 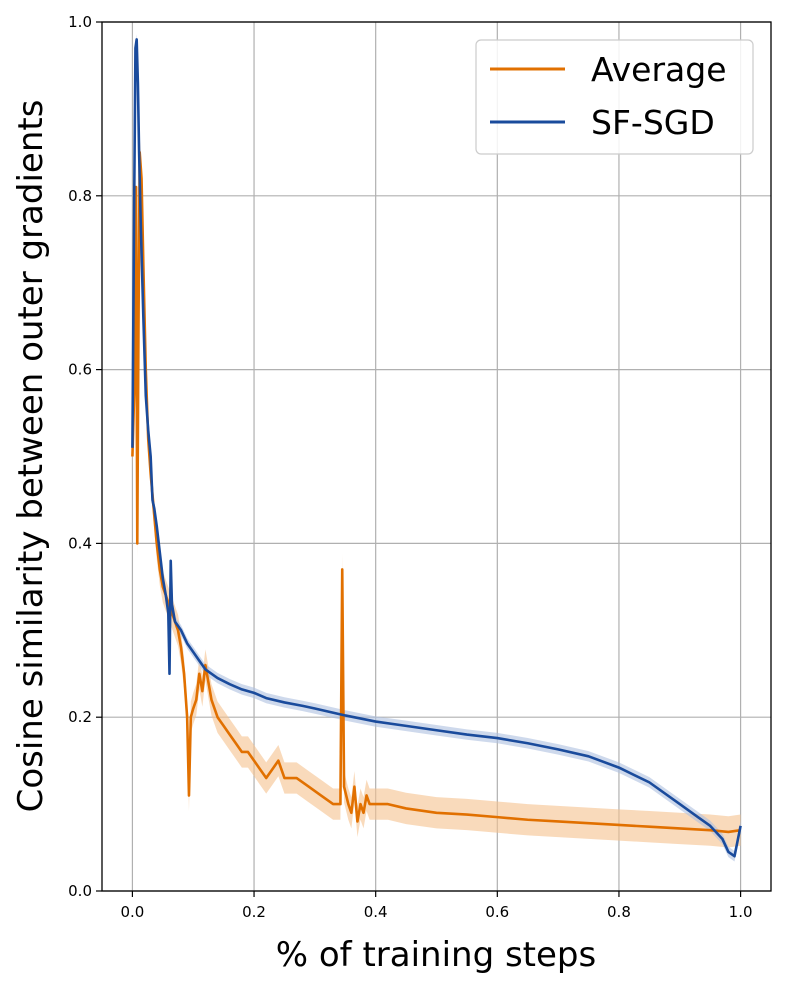 What do you see at coordinates (653, 122) in the screenshot?
I see `legend-label-sf-sgd: SF-SGD` at bounding box center [653, 122].